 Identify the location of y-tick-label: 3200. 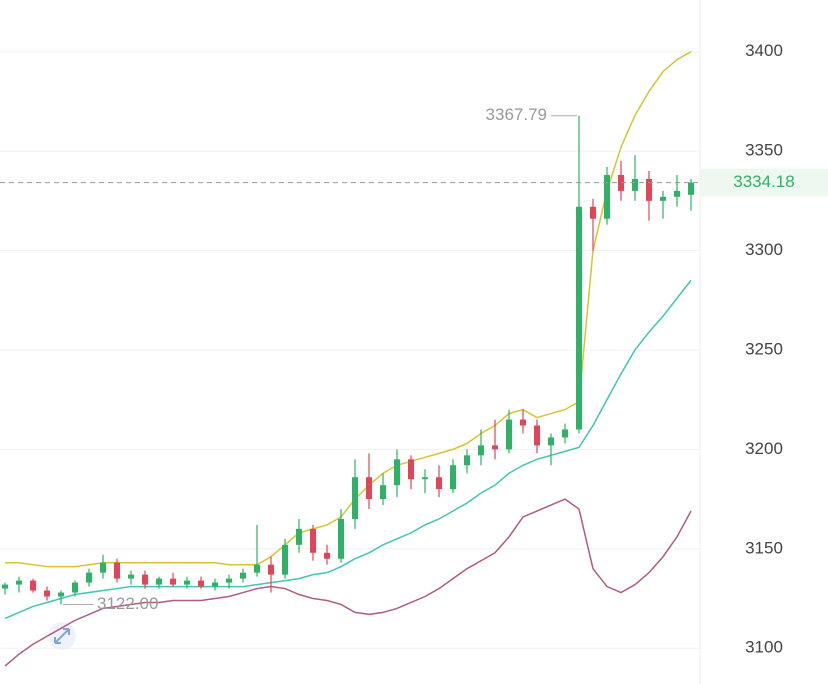
(764, 448).